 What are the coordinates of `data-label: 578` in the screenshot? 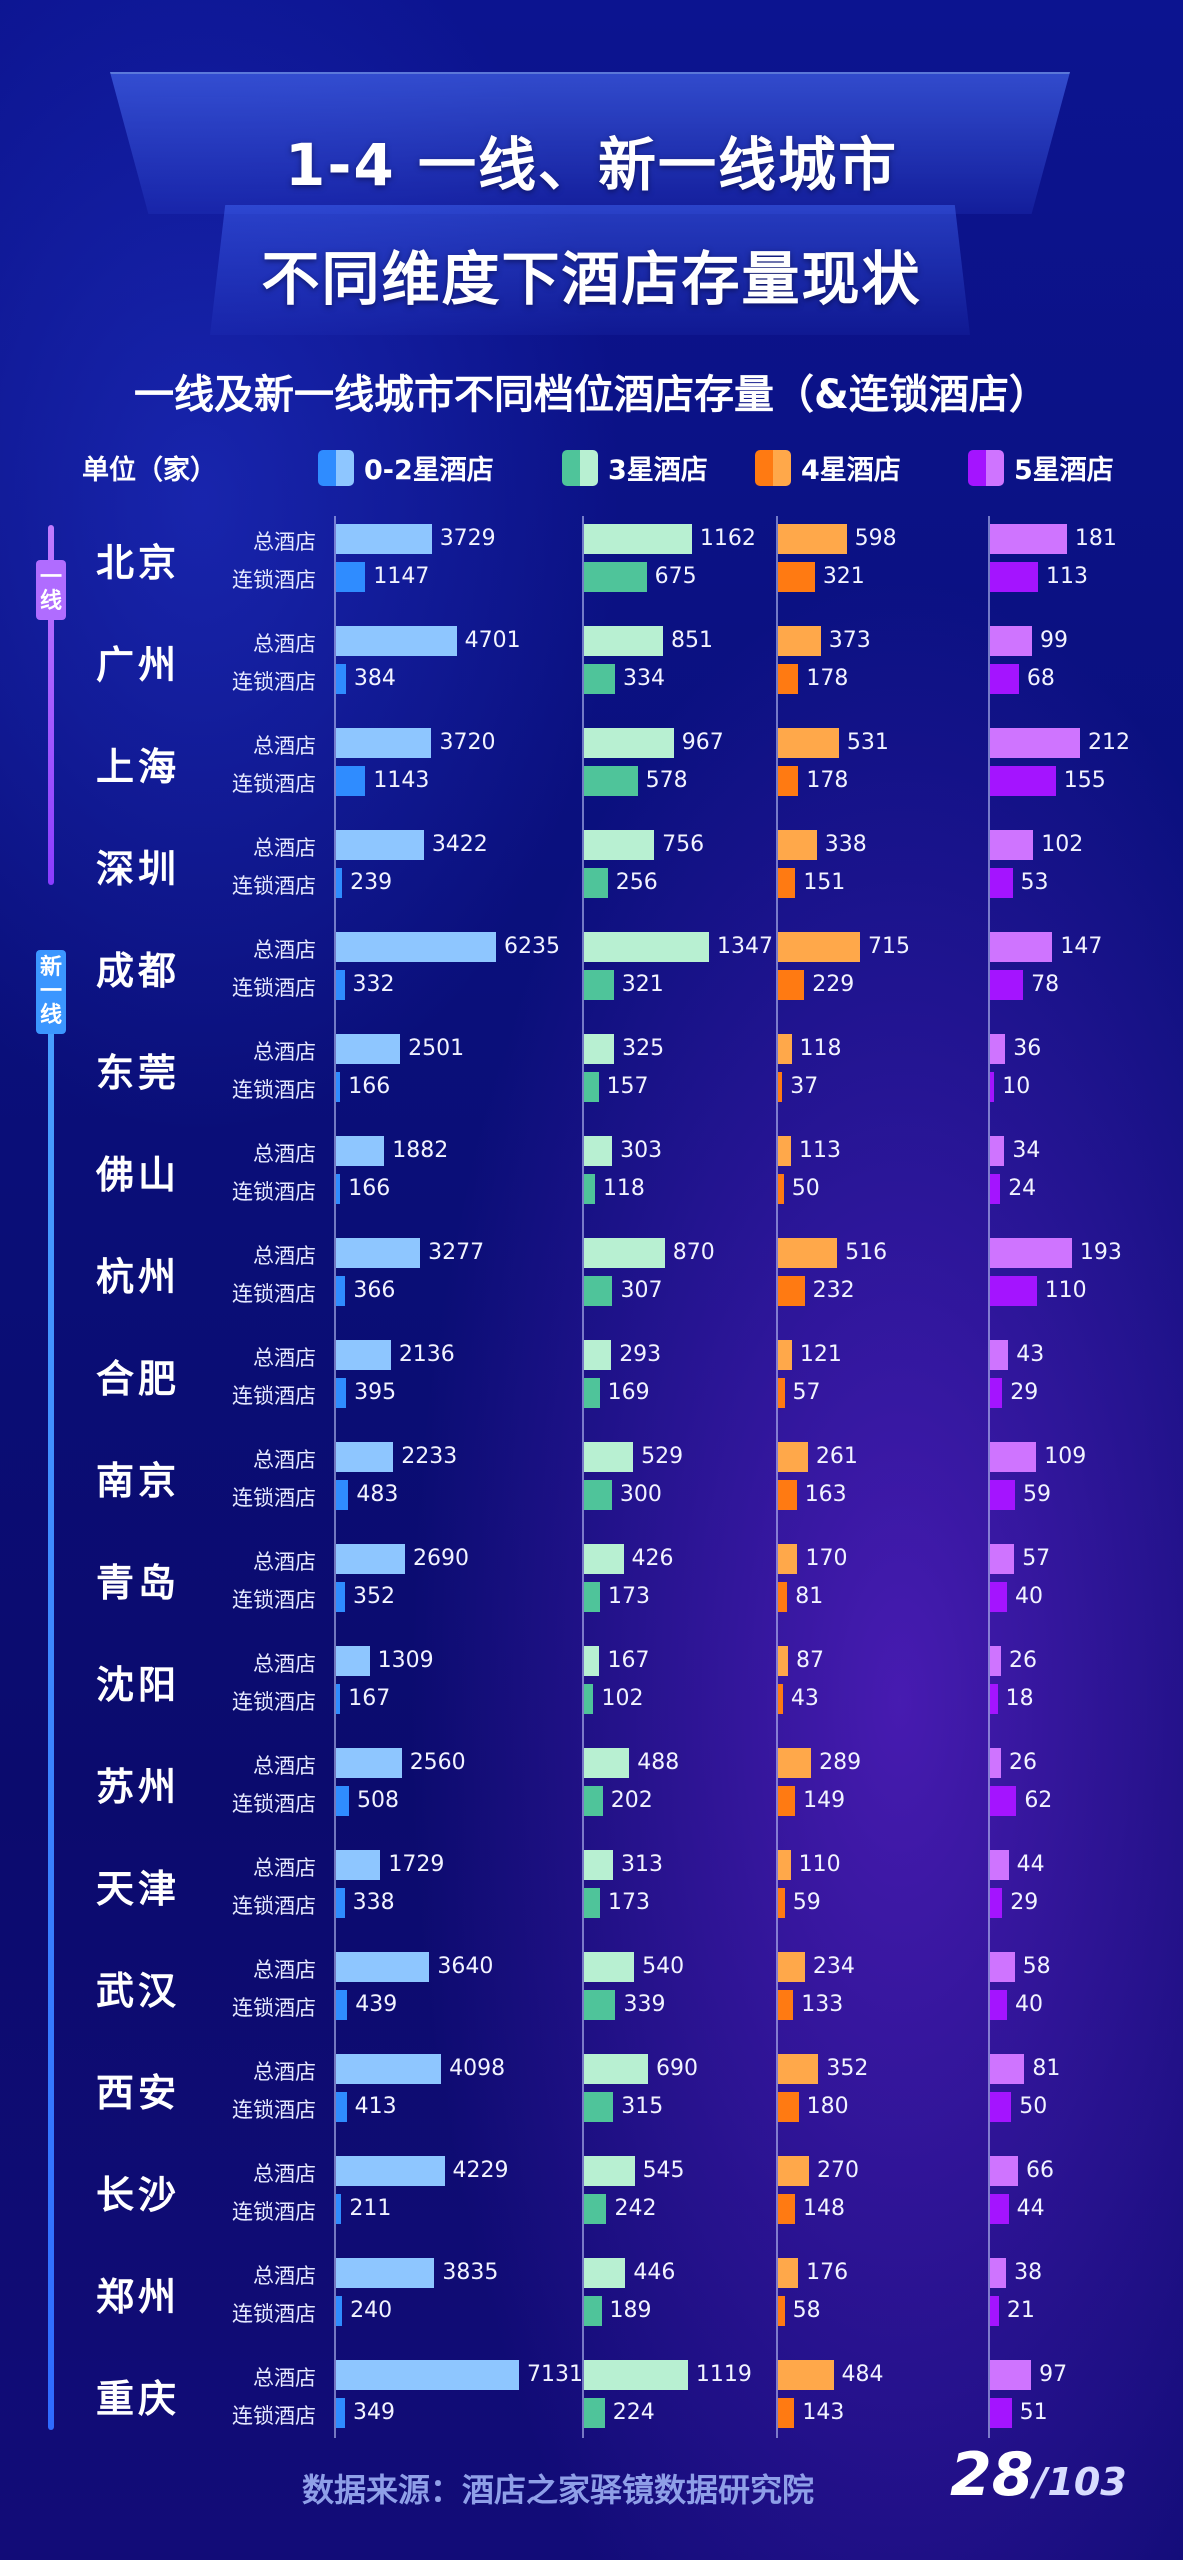 It's located at (666, 780).